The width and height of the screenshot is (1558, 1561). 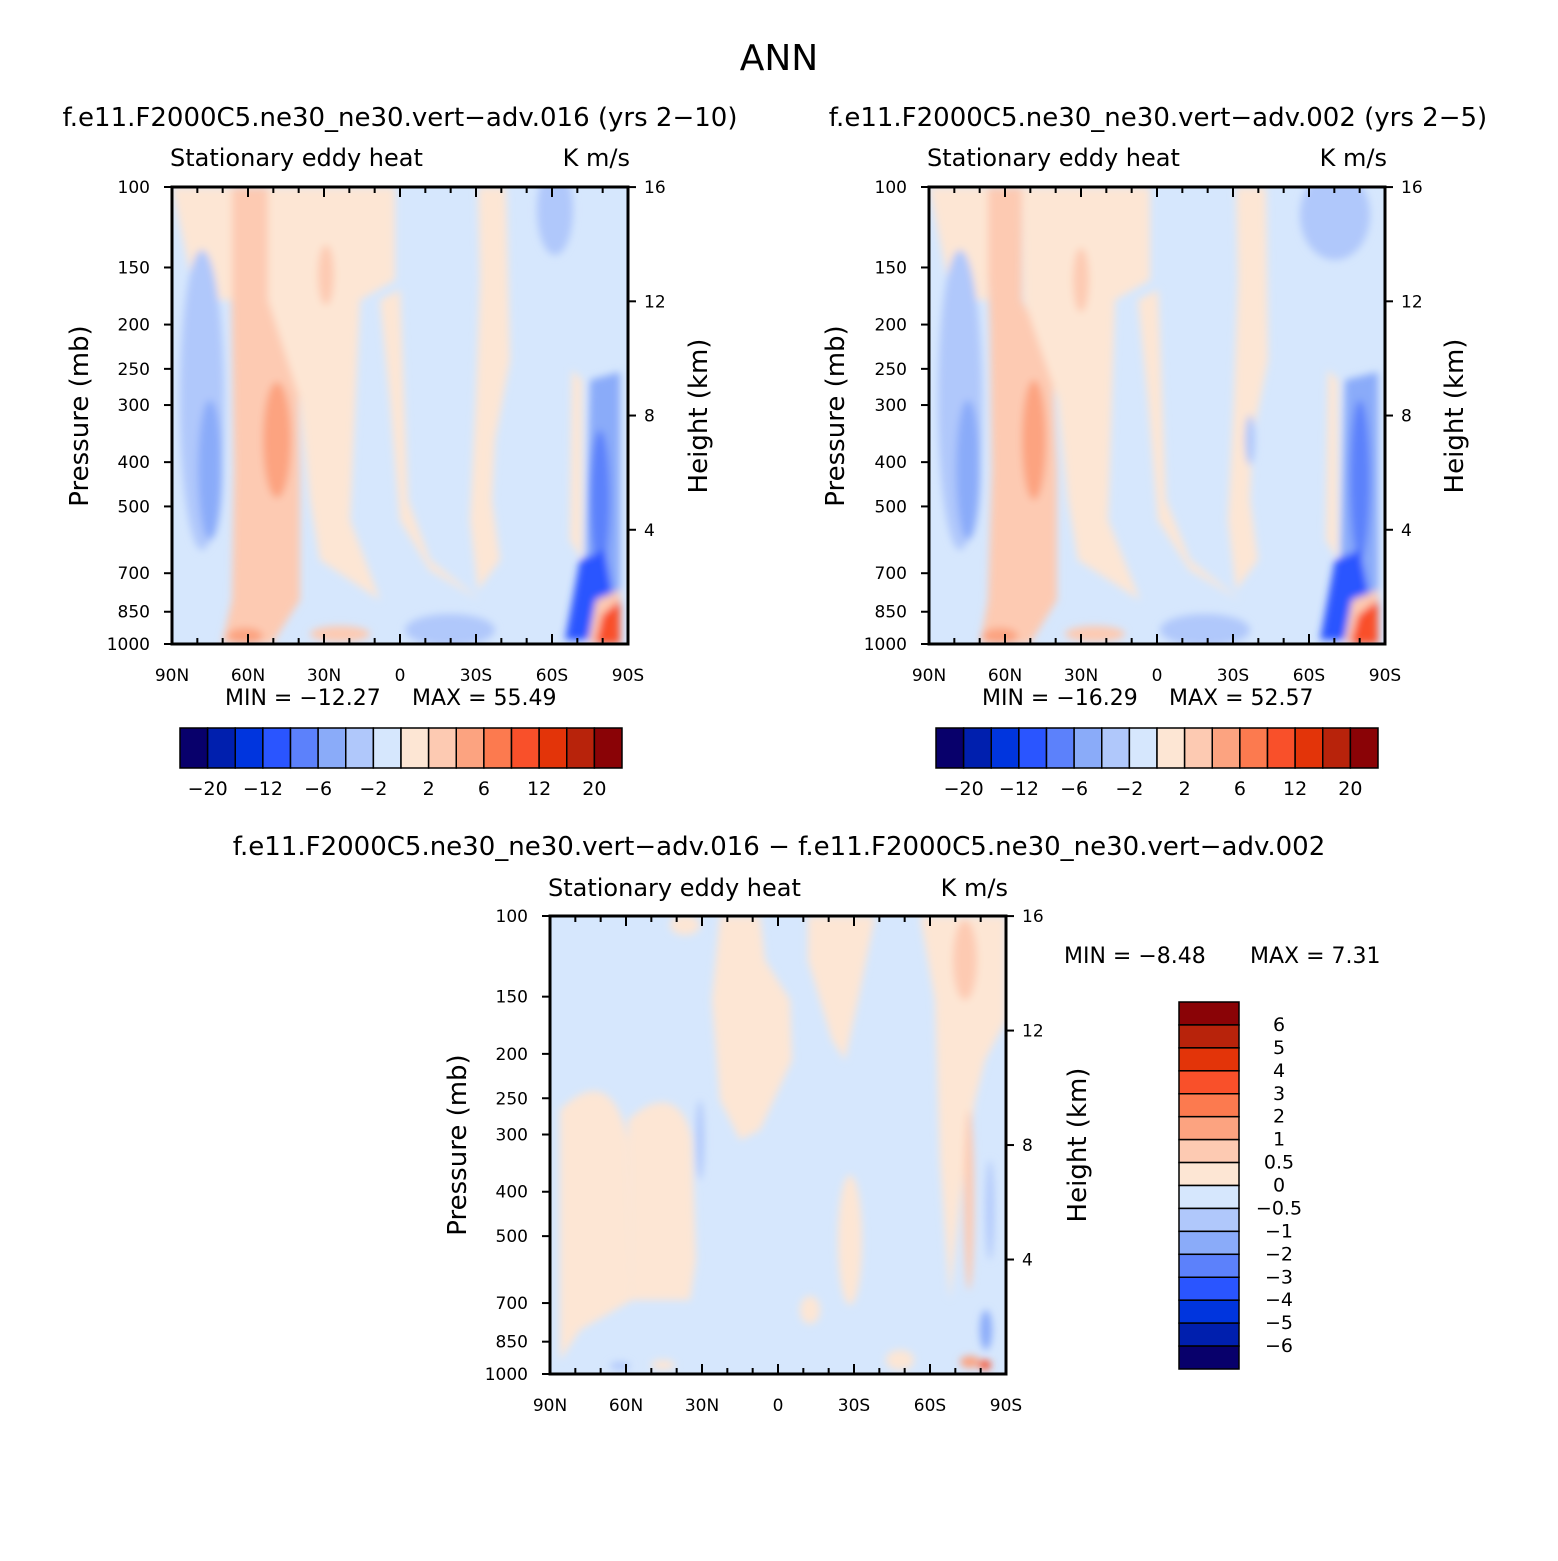 What do you see at coordinates (891, 326) in the screenshot?
I see `y-tick-label: 200` at bounding box center [891, 326].